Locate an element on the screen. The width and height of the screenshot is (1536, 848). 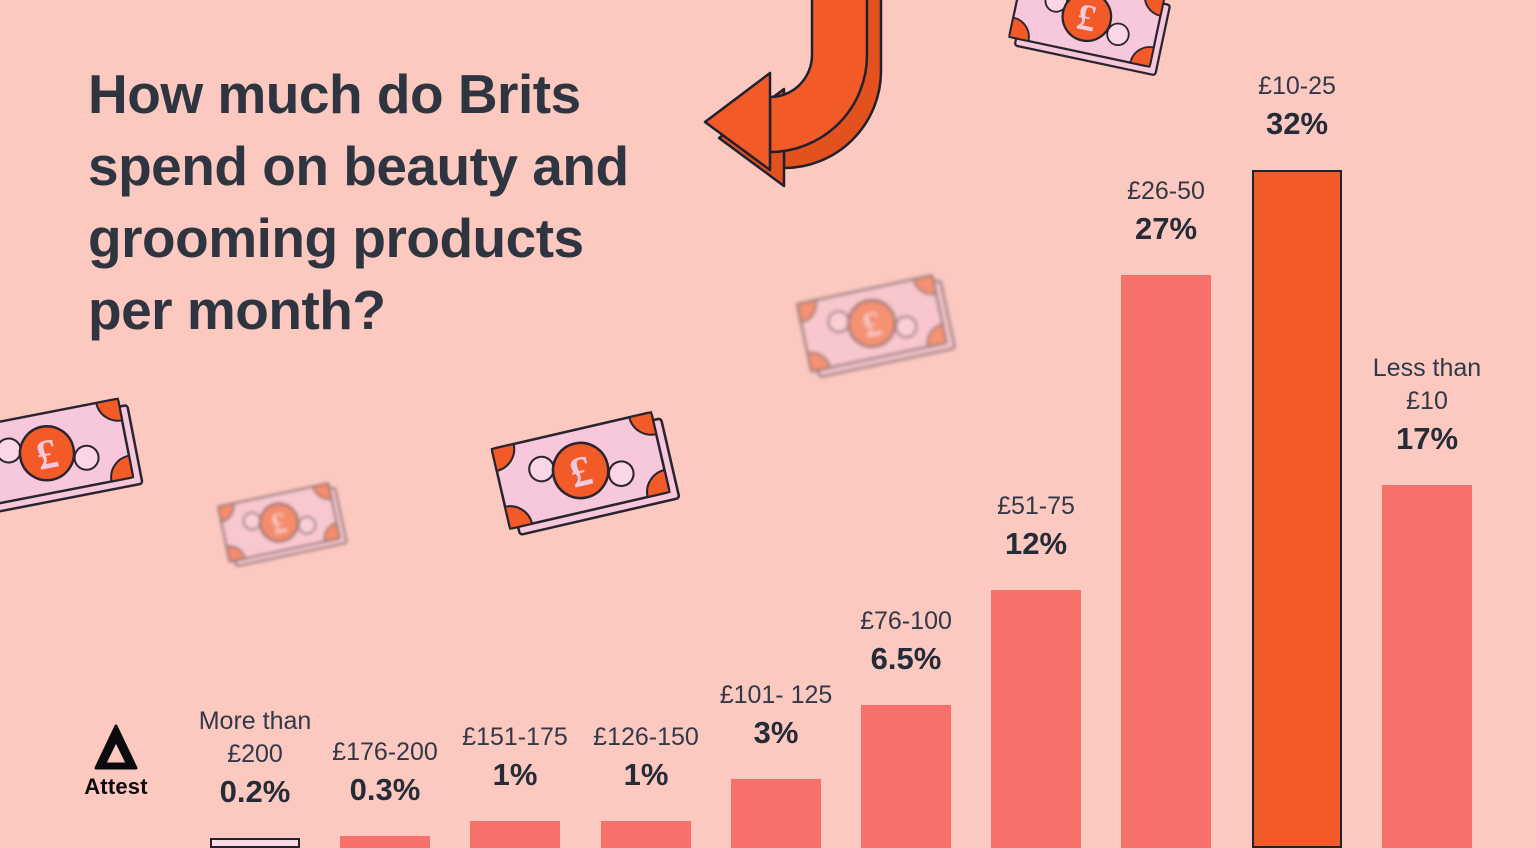
page-title-line: per month? is located at coordinates (237, 310).